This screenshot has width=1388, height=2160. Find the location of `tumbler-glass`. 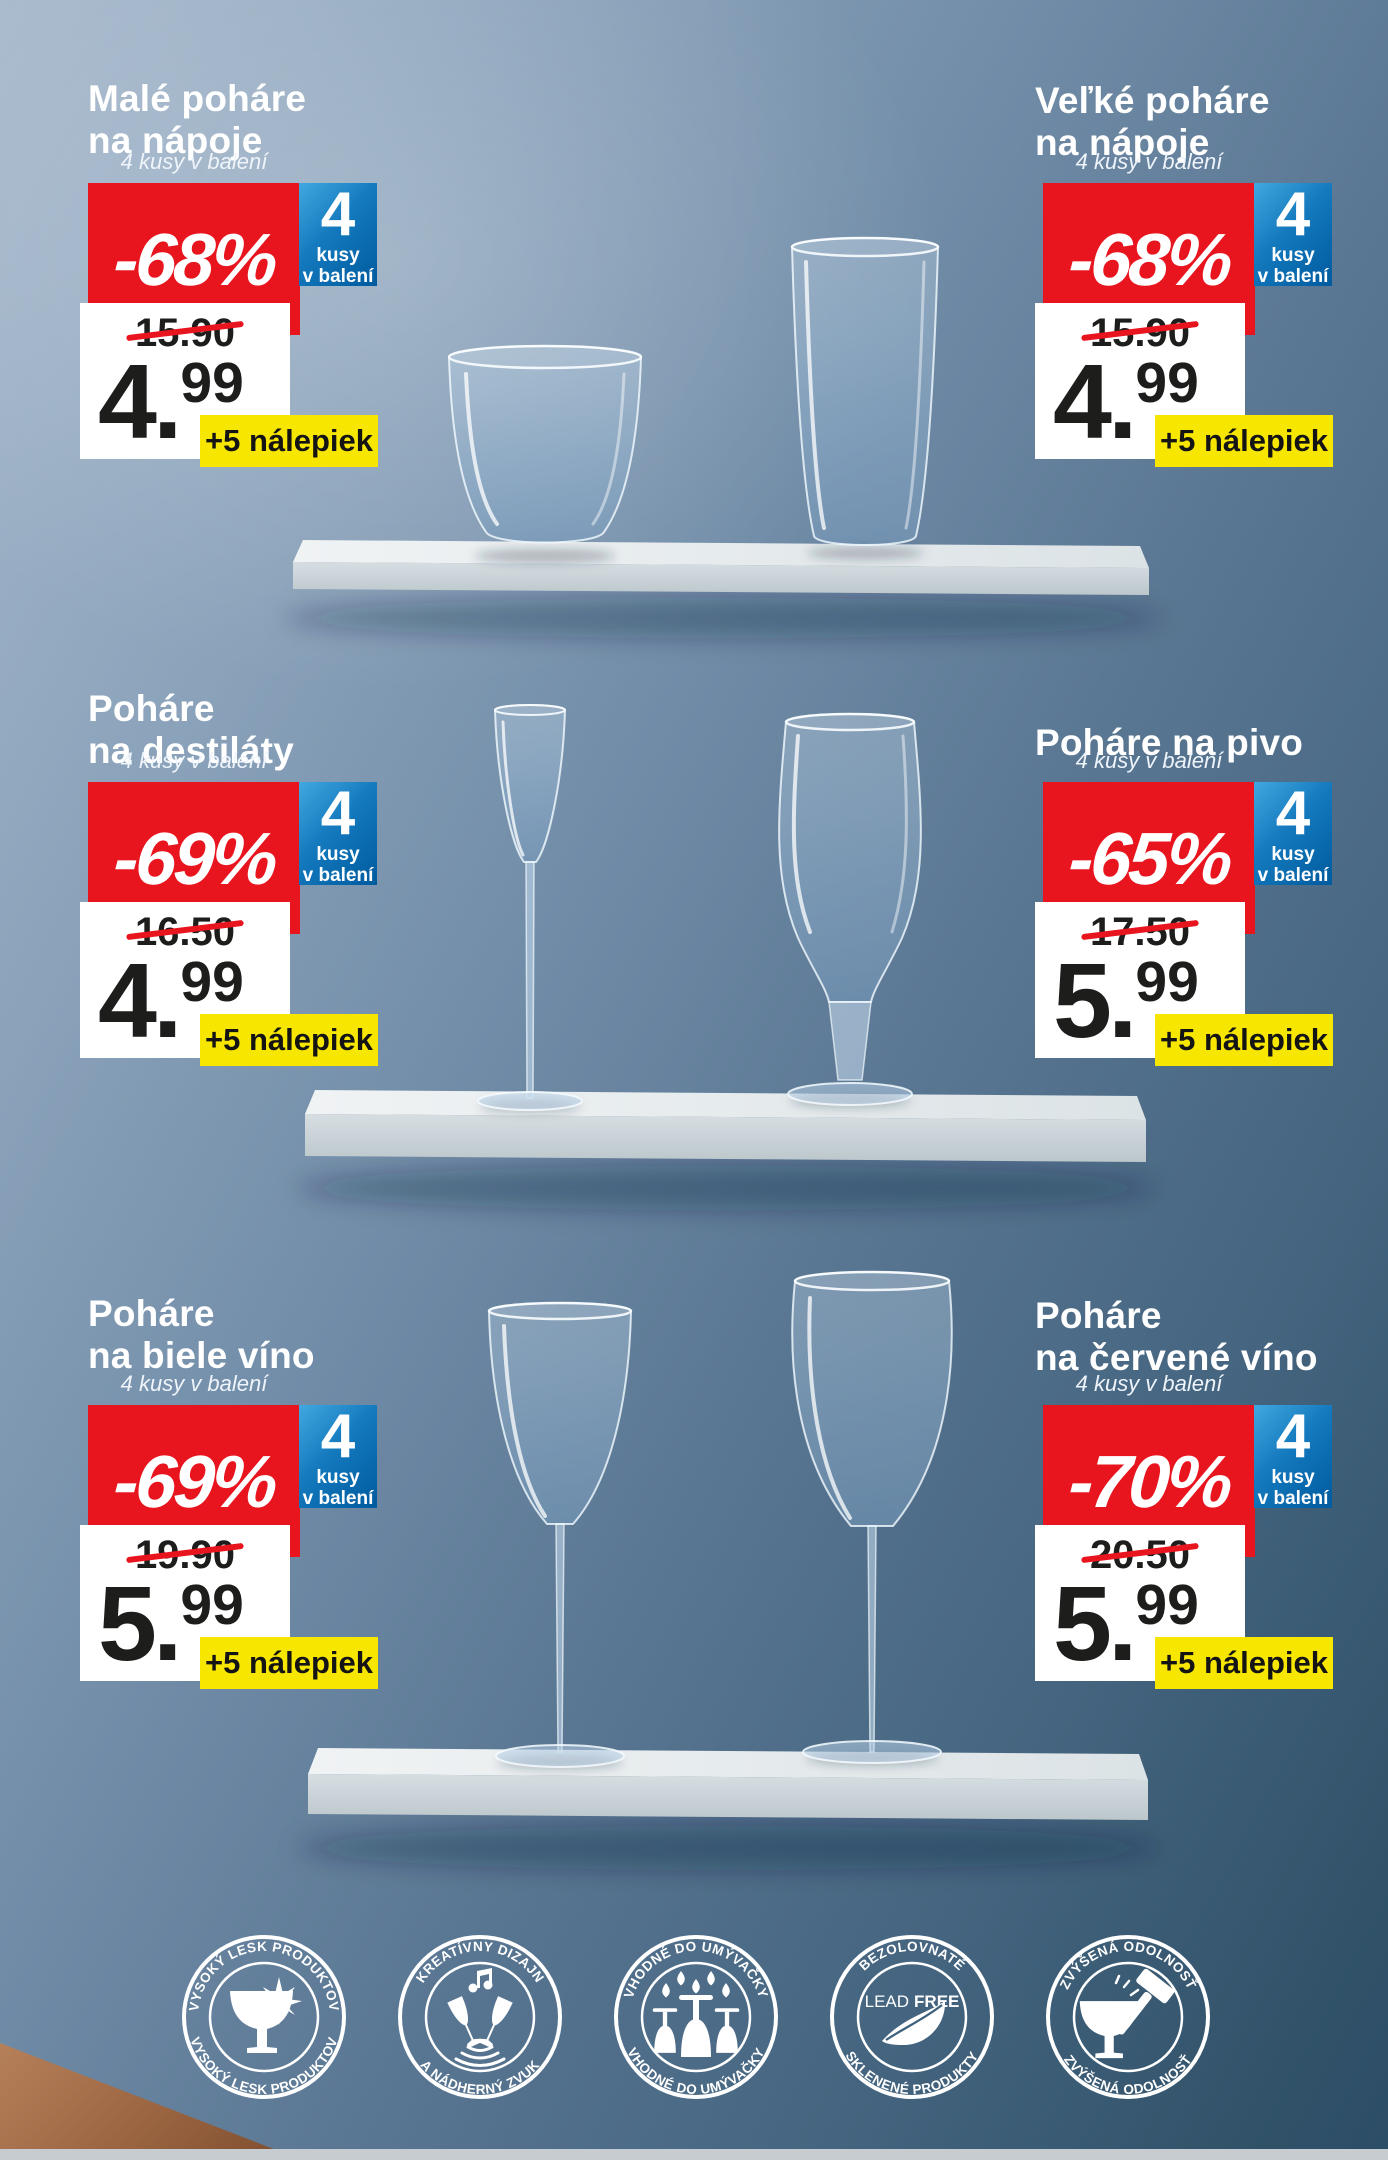

tumbler-glass is located at coordinates (545, 453).